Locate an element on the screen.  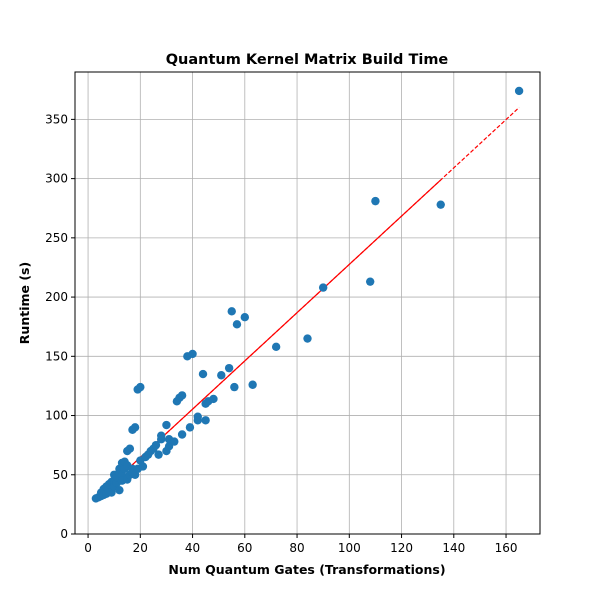
x-axis-ticks: 0 20 40 60 80 100 120 140 160 is located at coordinates (300, 544).